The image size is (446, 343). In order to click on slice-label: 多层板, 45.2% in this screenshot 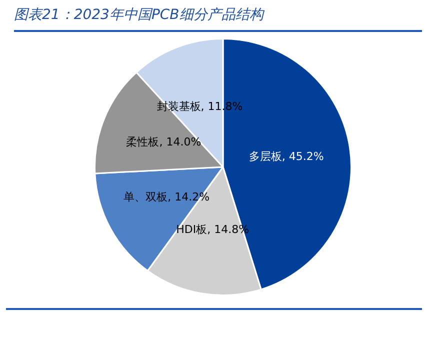, I will do `click(286, 157)`.